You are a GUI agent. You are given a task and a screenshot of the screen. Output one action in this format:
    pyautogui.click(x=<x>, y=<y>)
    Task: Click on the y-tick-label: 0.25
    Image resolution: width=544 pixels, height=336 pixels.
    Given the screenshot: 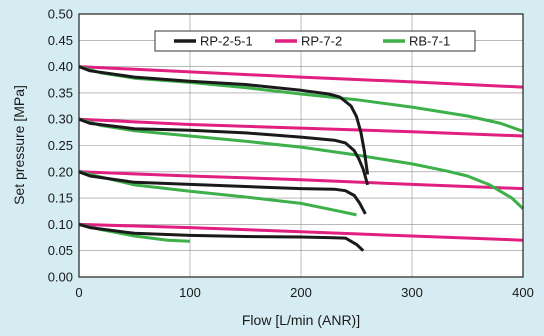 What is the action you would take?
    pyautogui.click(x=60, y=145)
    